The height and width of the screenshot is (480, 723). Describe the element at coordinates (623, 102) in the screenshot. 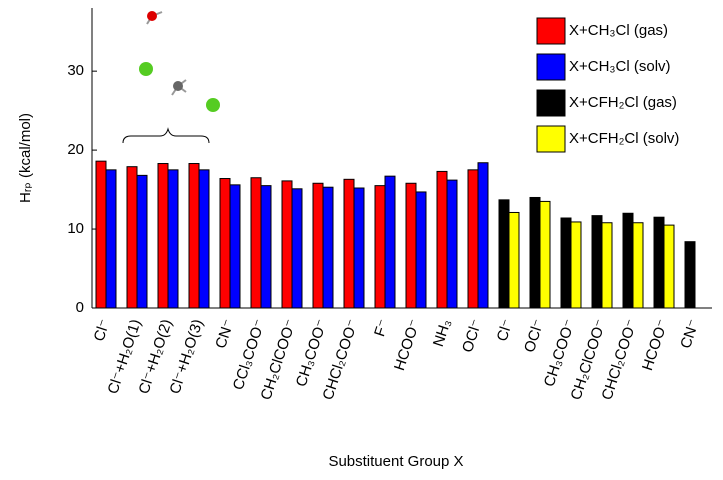

I see `legend-label: X+CFH₂Cl (gas)` at that location.